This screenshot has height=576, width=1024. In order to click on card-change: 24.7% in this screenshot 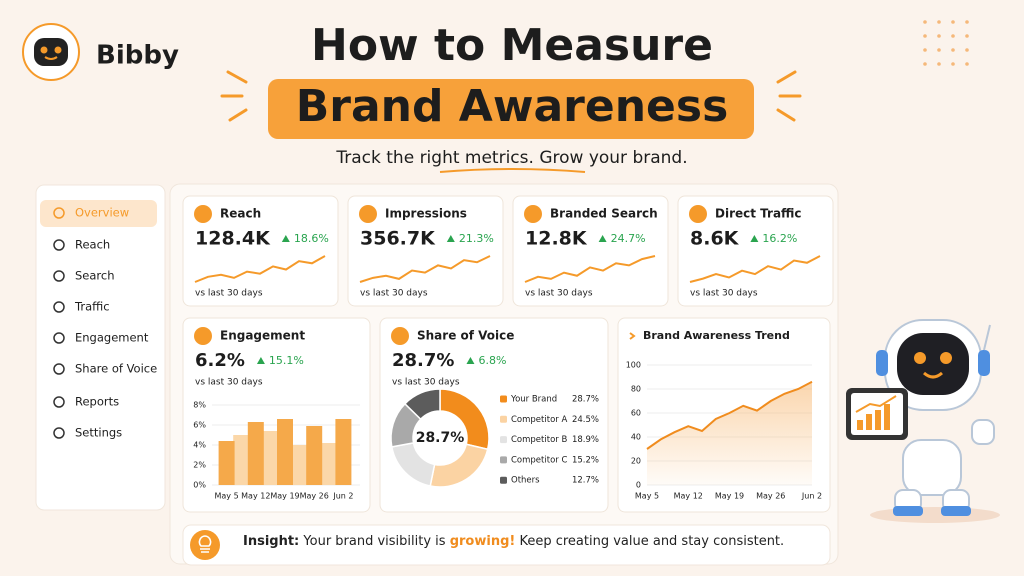, I will do `click(628, 238)`.